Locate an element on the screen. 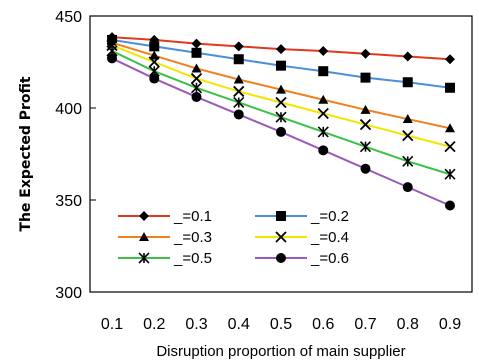 This screenshot has width=479, height=364. series-diamond is located at coordinates (281, 48).